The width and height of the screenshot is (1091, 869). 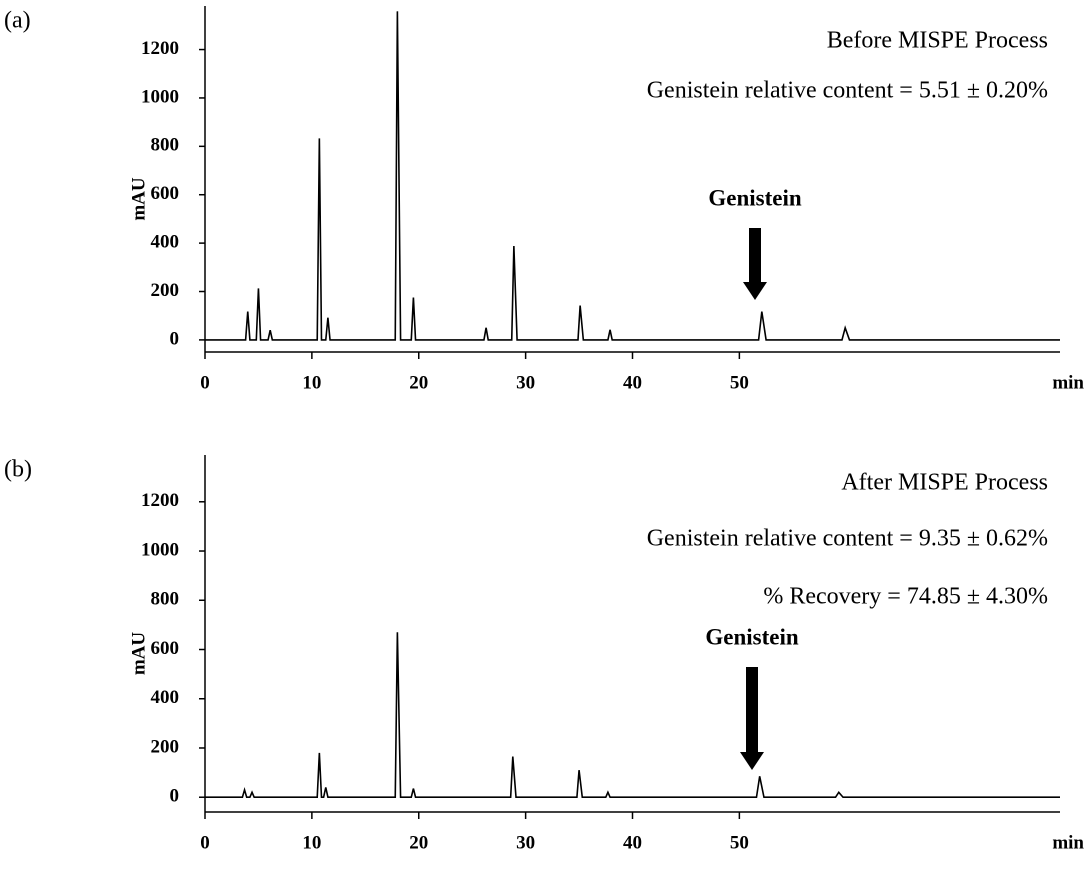 What do you see at coordinates (944, 483) in the screenshot?
I see `annotation: After MISPE Process` at bounding box center [944, 483].